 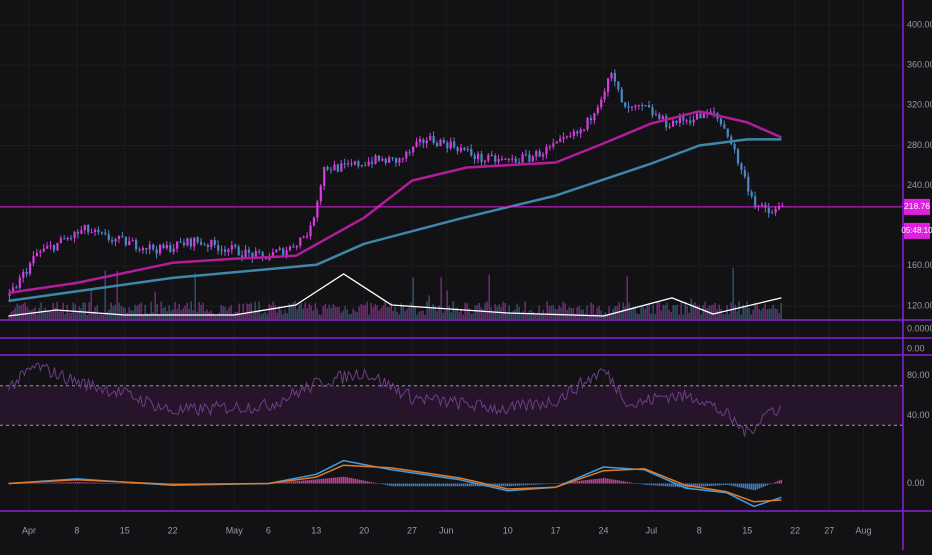 I want to click on countdown-label: 05:48:10, so click(x=916, y=230).